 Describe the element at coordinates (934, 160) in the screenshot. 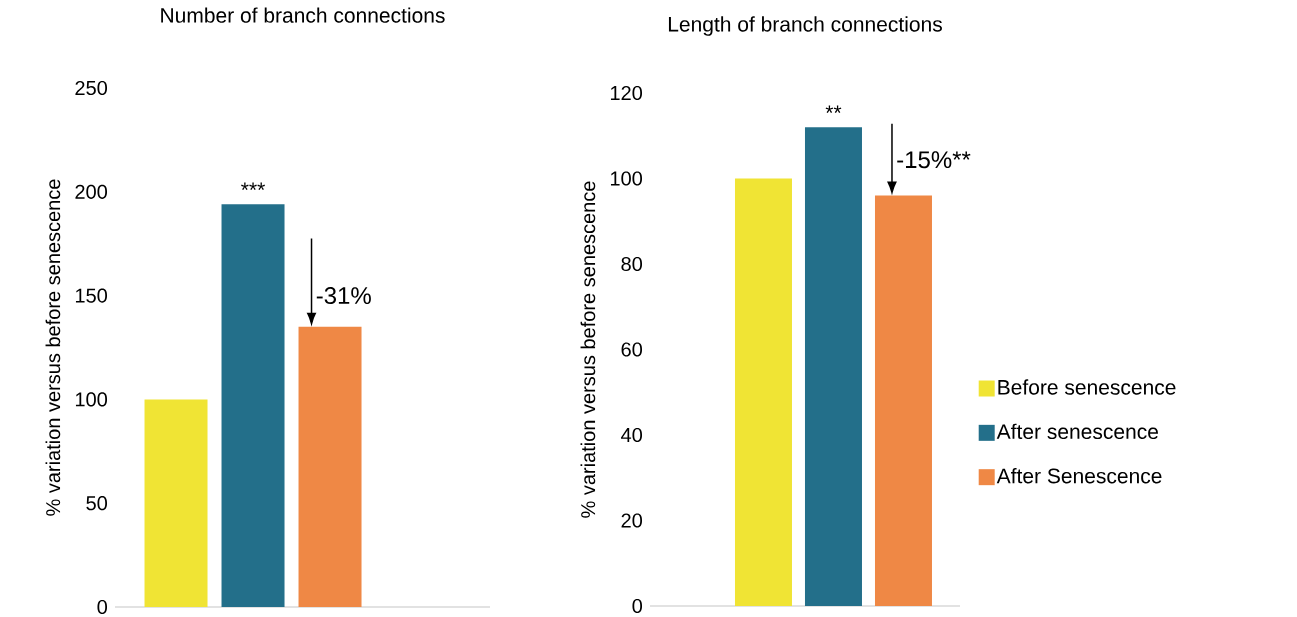

I see `annotation: -15%**` at that location.